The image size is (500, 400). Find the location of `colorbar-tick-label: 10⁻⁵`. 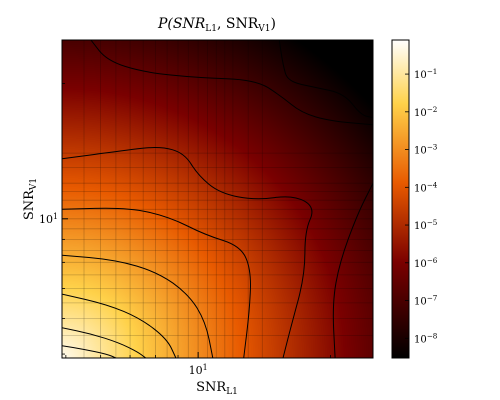

colorbar-tick-label: 10⁻⁵ is located at coordinates (426, 225).